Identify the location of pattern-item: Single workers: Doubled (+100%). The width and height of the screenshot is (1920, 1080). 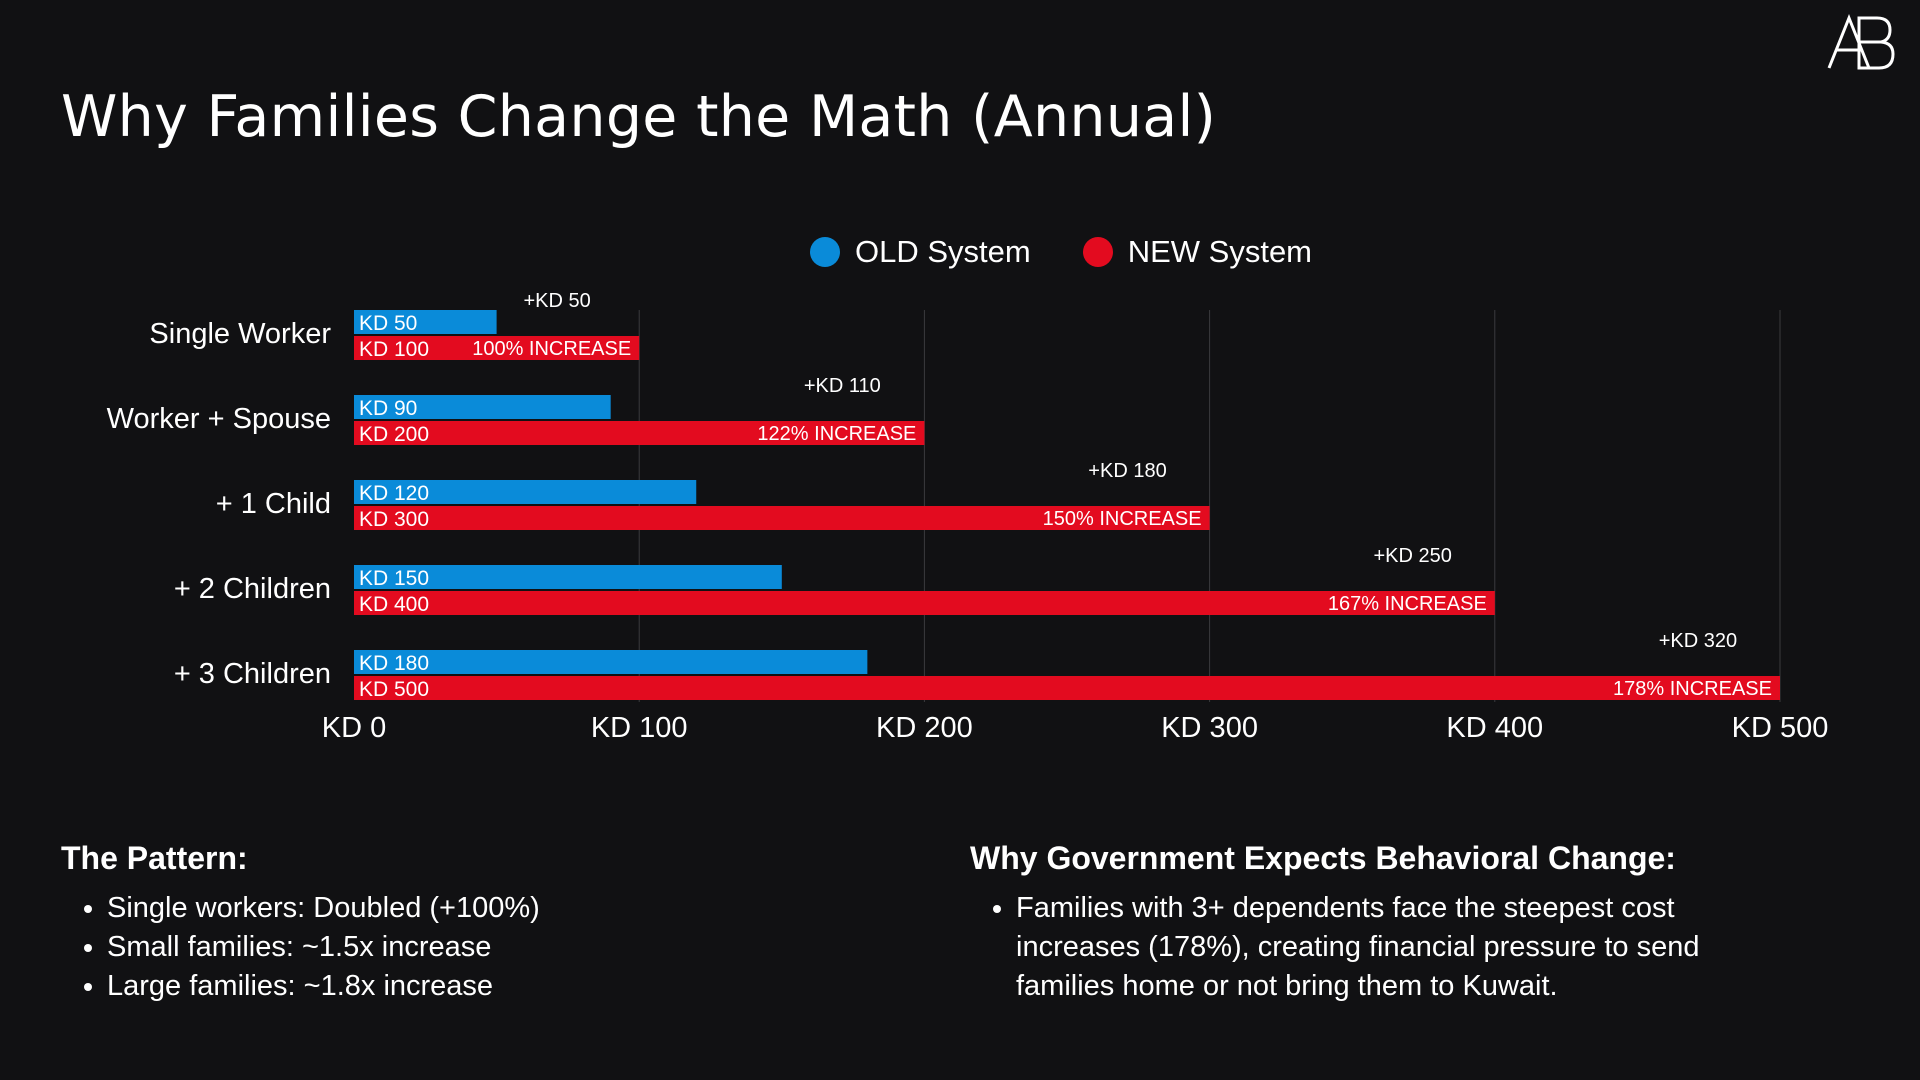
(494, 908).